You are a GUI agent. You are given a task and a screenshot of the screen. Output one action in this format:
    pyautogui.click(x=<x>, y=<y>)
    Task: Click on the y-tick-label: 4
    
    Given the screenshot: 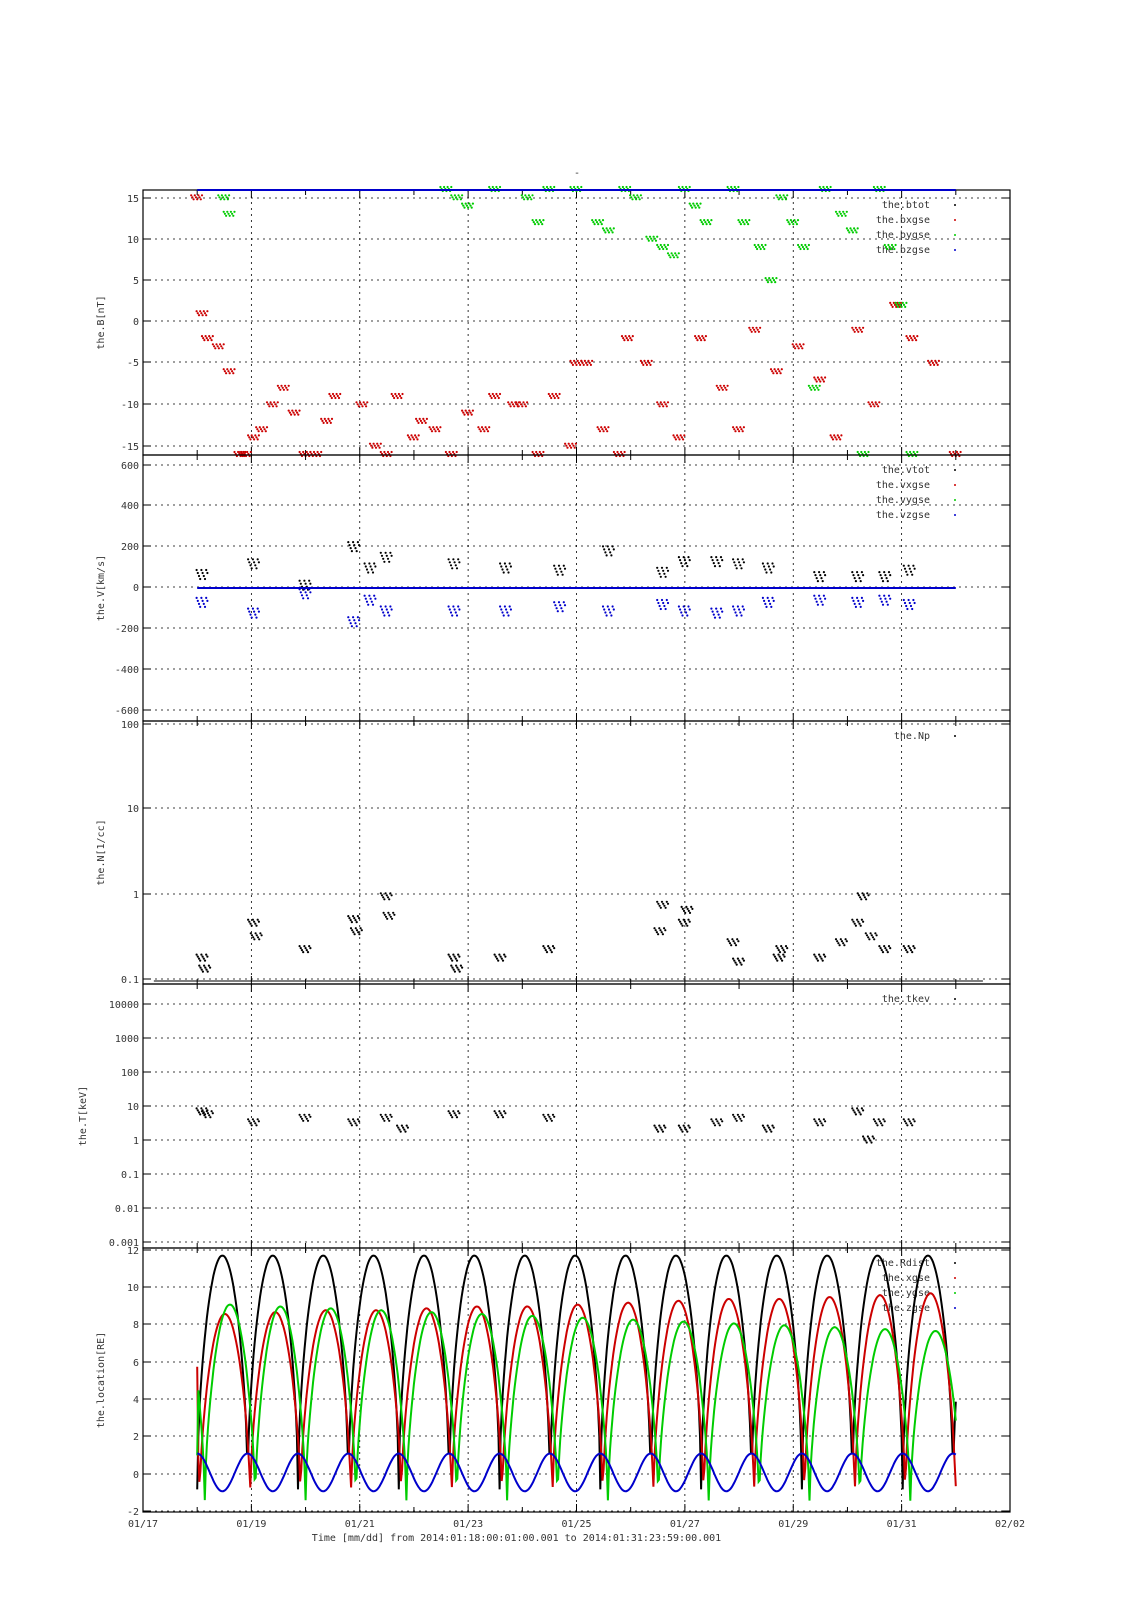 What is the action you would take?
    pyautogui.click(x=136, y=1400)
    